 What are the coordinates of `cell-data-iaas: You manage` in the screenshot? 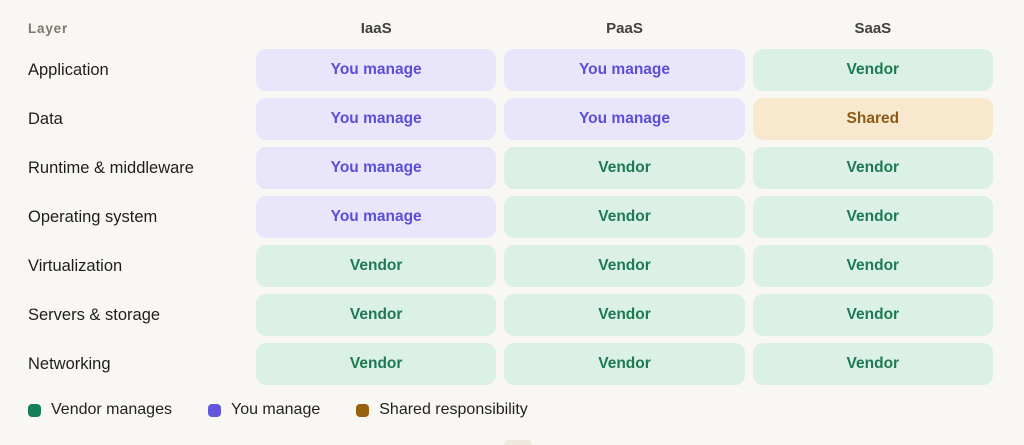 It's located at (376, 119).